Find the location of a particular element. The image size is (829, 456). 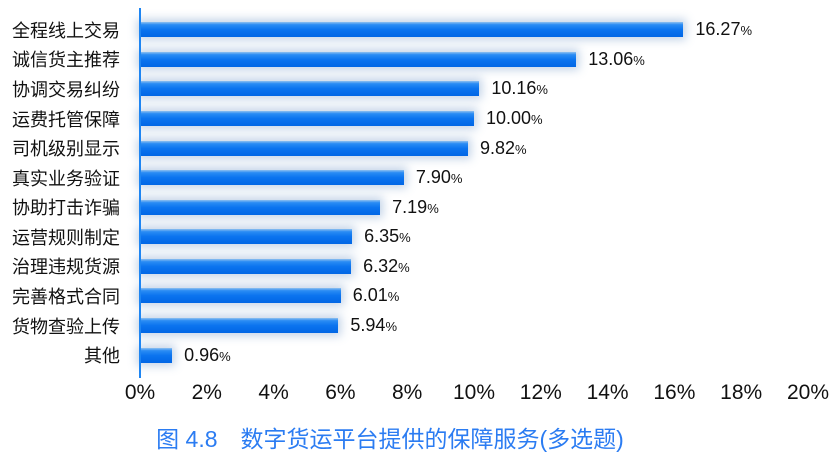

x-tick-label: 4% is located at coordinates (273, 392).